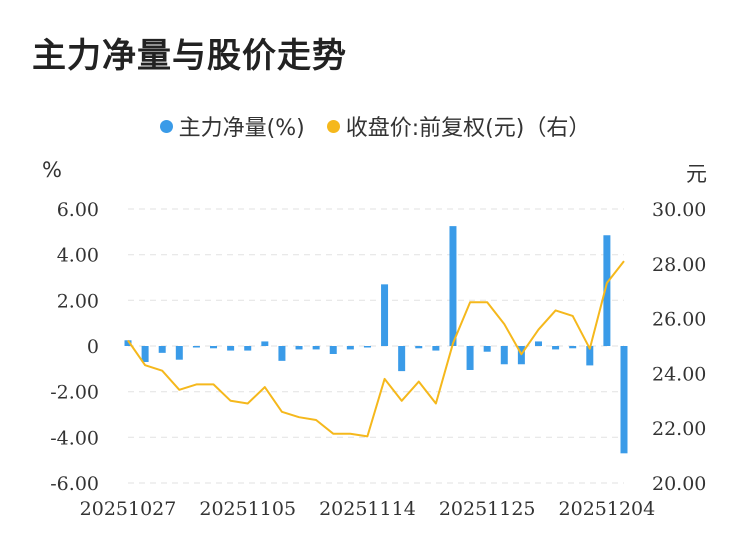  What do you see at coordinates (679, 320) in the screenshot?
I see `y-right-tick-label: 26.00` at bounding box center [679, 320].